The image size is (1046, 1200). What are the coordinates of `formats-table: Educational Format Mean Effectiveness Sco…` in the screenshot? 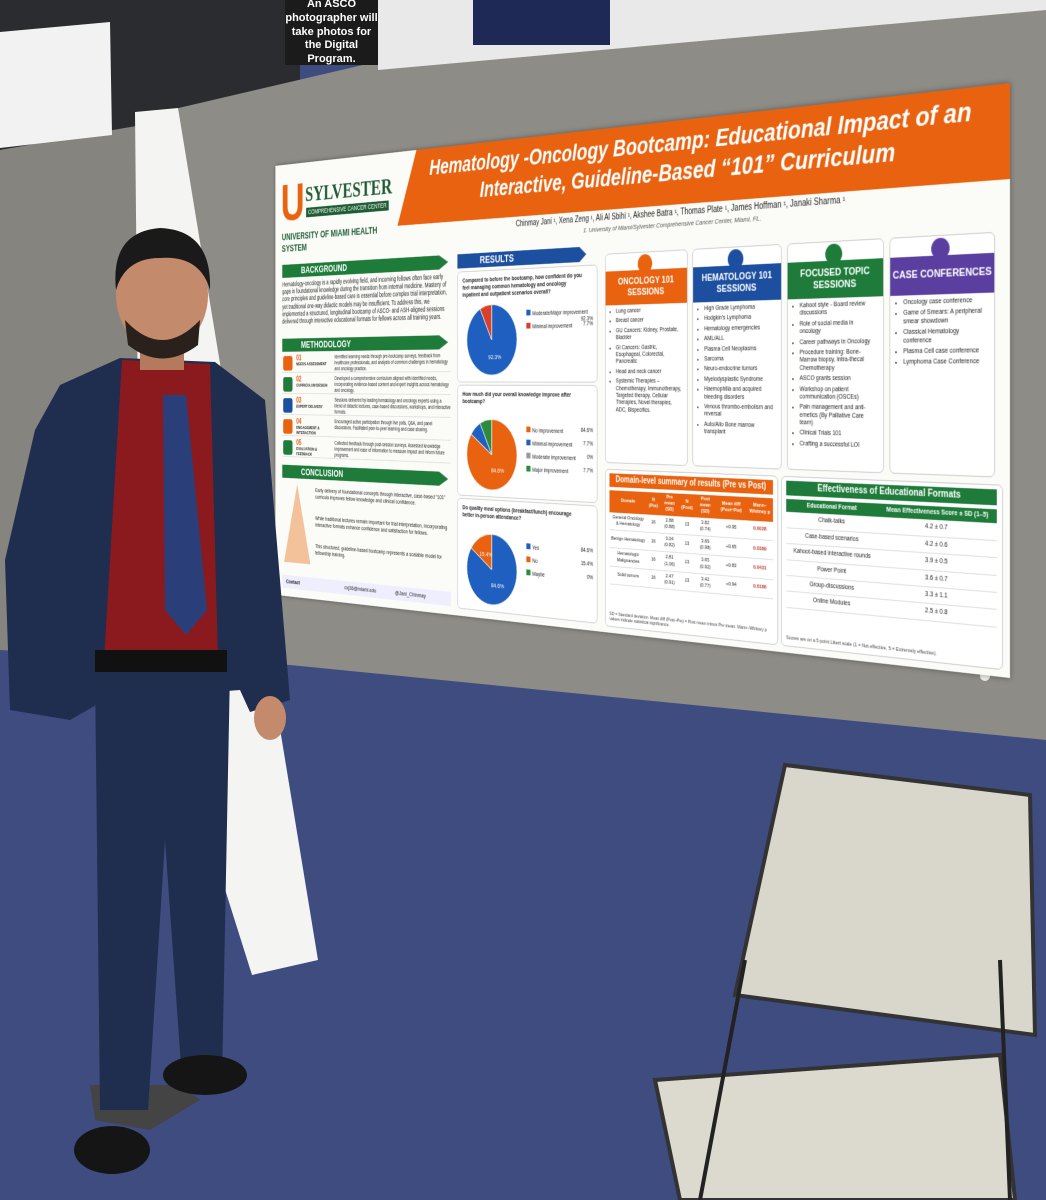 It's located at (891, 563).